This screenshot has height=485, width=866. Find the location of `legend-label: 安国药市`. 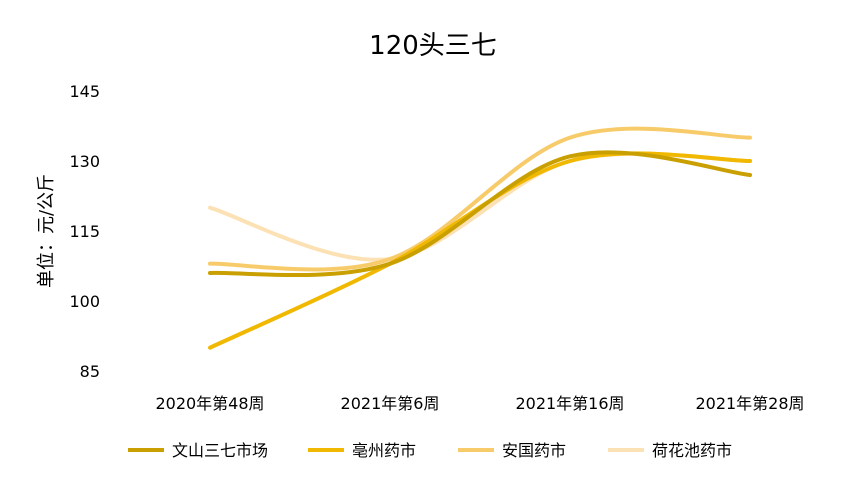

legend-label: 安国药市 is located at coordinates (534, 450).